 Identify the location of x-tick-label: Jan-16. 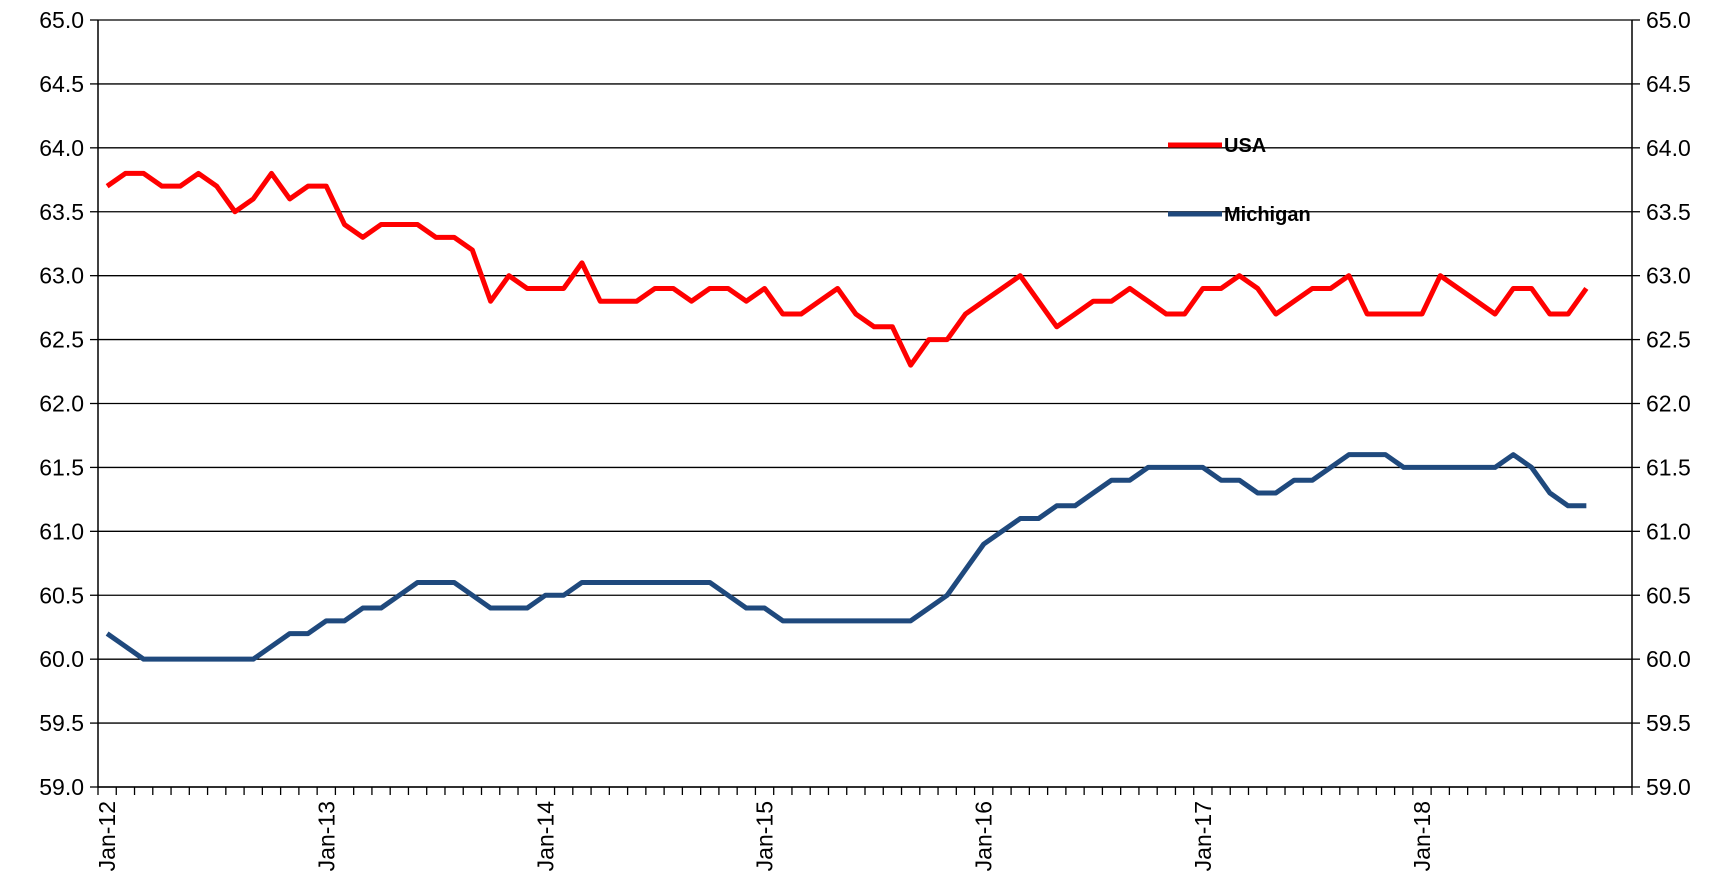
(984, 836).